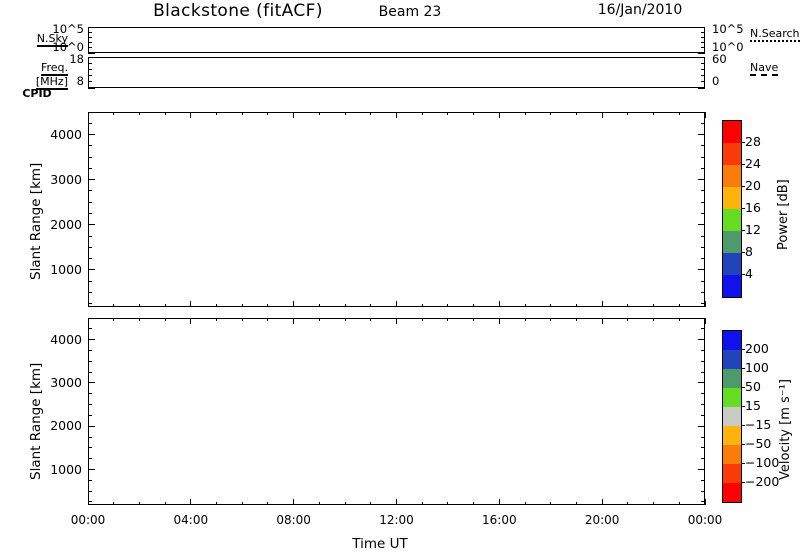 Image resolution: width=800 pixels, height=554 pixels. What do you see at coordinates (88, 520) in the screenshot?
I see `x-tick-label: 00:00` at bounding box center [88, 520].